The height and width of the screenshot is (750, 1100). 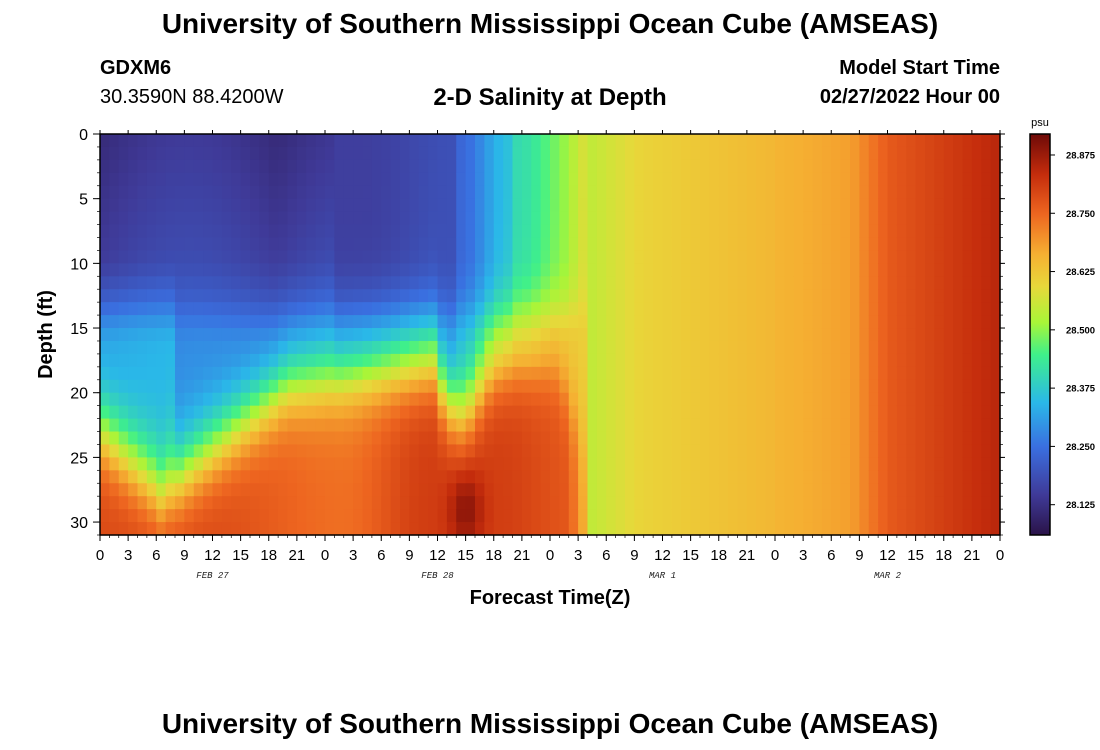 What do you see at coordinates (325, 555) in the screenshot?
I see `x-tick-label: 0` at bounding box center [325, 555].